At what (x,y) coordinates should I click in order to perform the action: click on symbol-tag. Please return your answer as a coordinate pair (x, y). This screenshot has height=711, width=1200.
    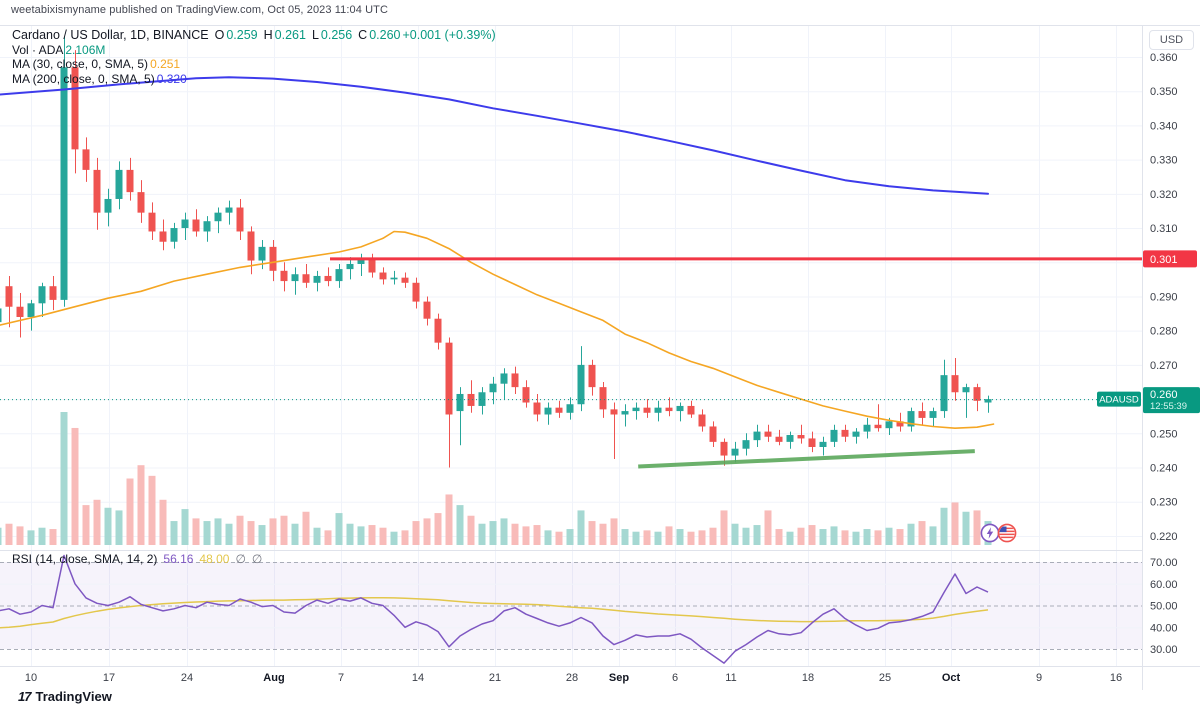
    Looking at the image, I should click on (1119, 399).